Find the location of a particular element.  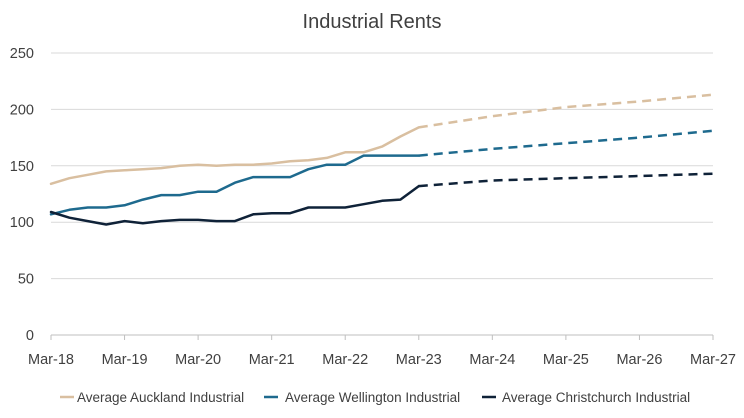

x-tick-label: Mar-18 is located at coordinates (51, 360).